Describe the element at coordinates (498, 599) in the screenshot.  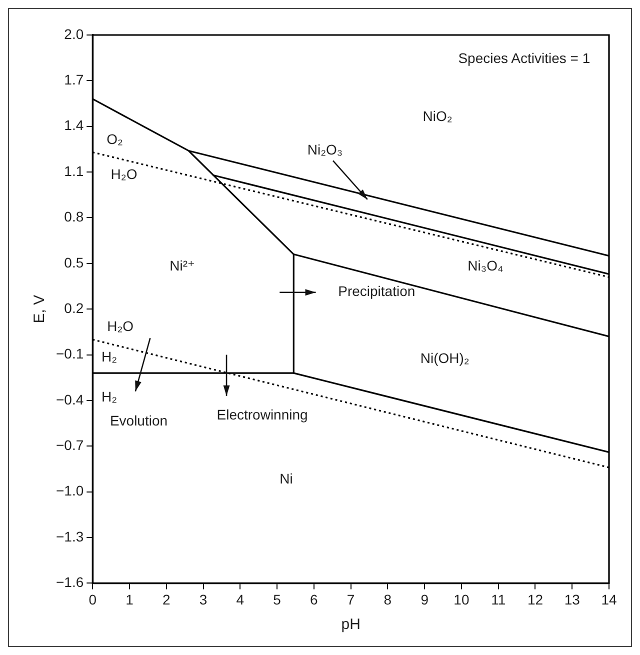
I see `x-tick-label: 11` at that location.